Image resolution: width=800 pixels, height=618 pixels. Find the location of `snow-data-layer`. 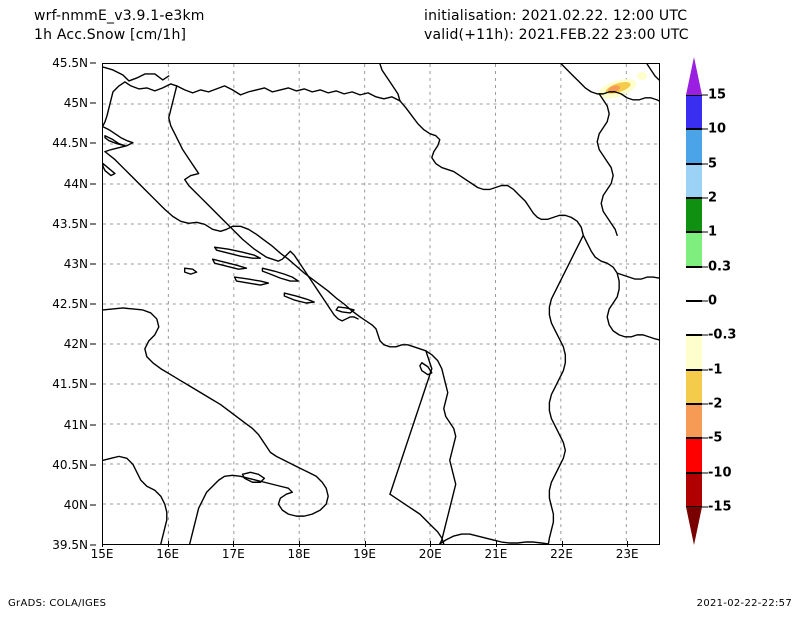

snow-data-layer is located at coordinates (623, 85).